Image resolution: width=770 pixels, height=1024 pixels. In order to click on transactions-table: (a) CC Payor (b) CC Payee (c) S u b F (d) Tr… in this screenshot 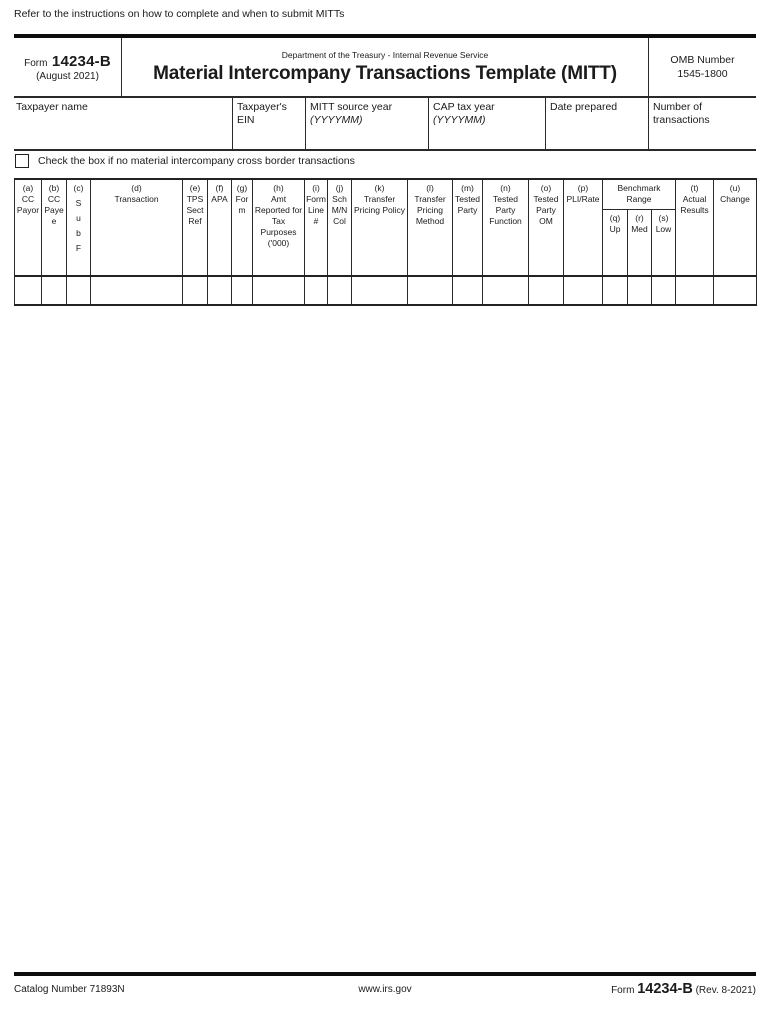, I will do `click(385, 242)`.